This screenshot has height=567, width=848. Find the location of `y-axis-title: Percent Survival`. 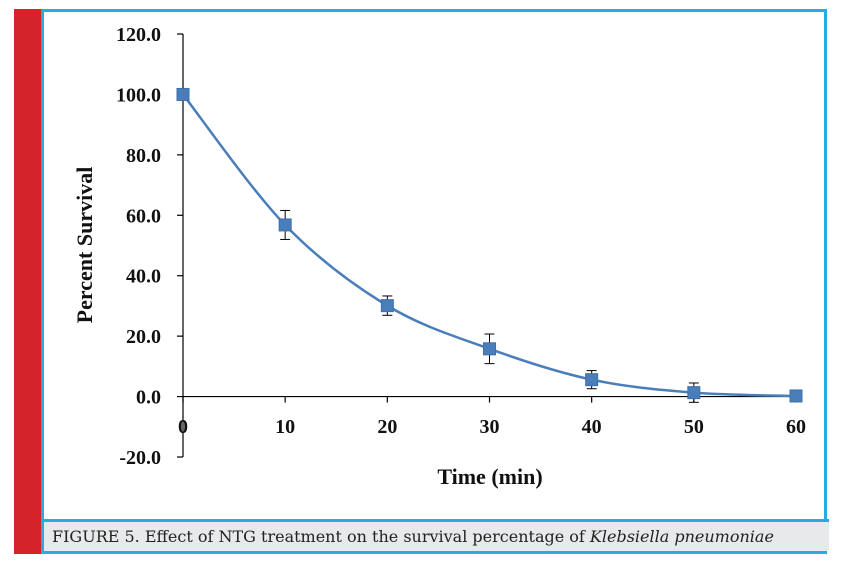

y-axis-title: Percent Survival is located at coordinates (84, 245).